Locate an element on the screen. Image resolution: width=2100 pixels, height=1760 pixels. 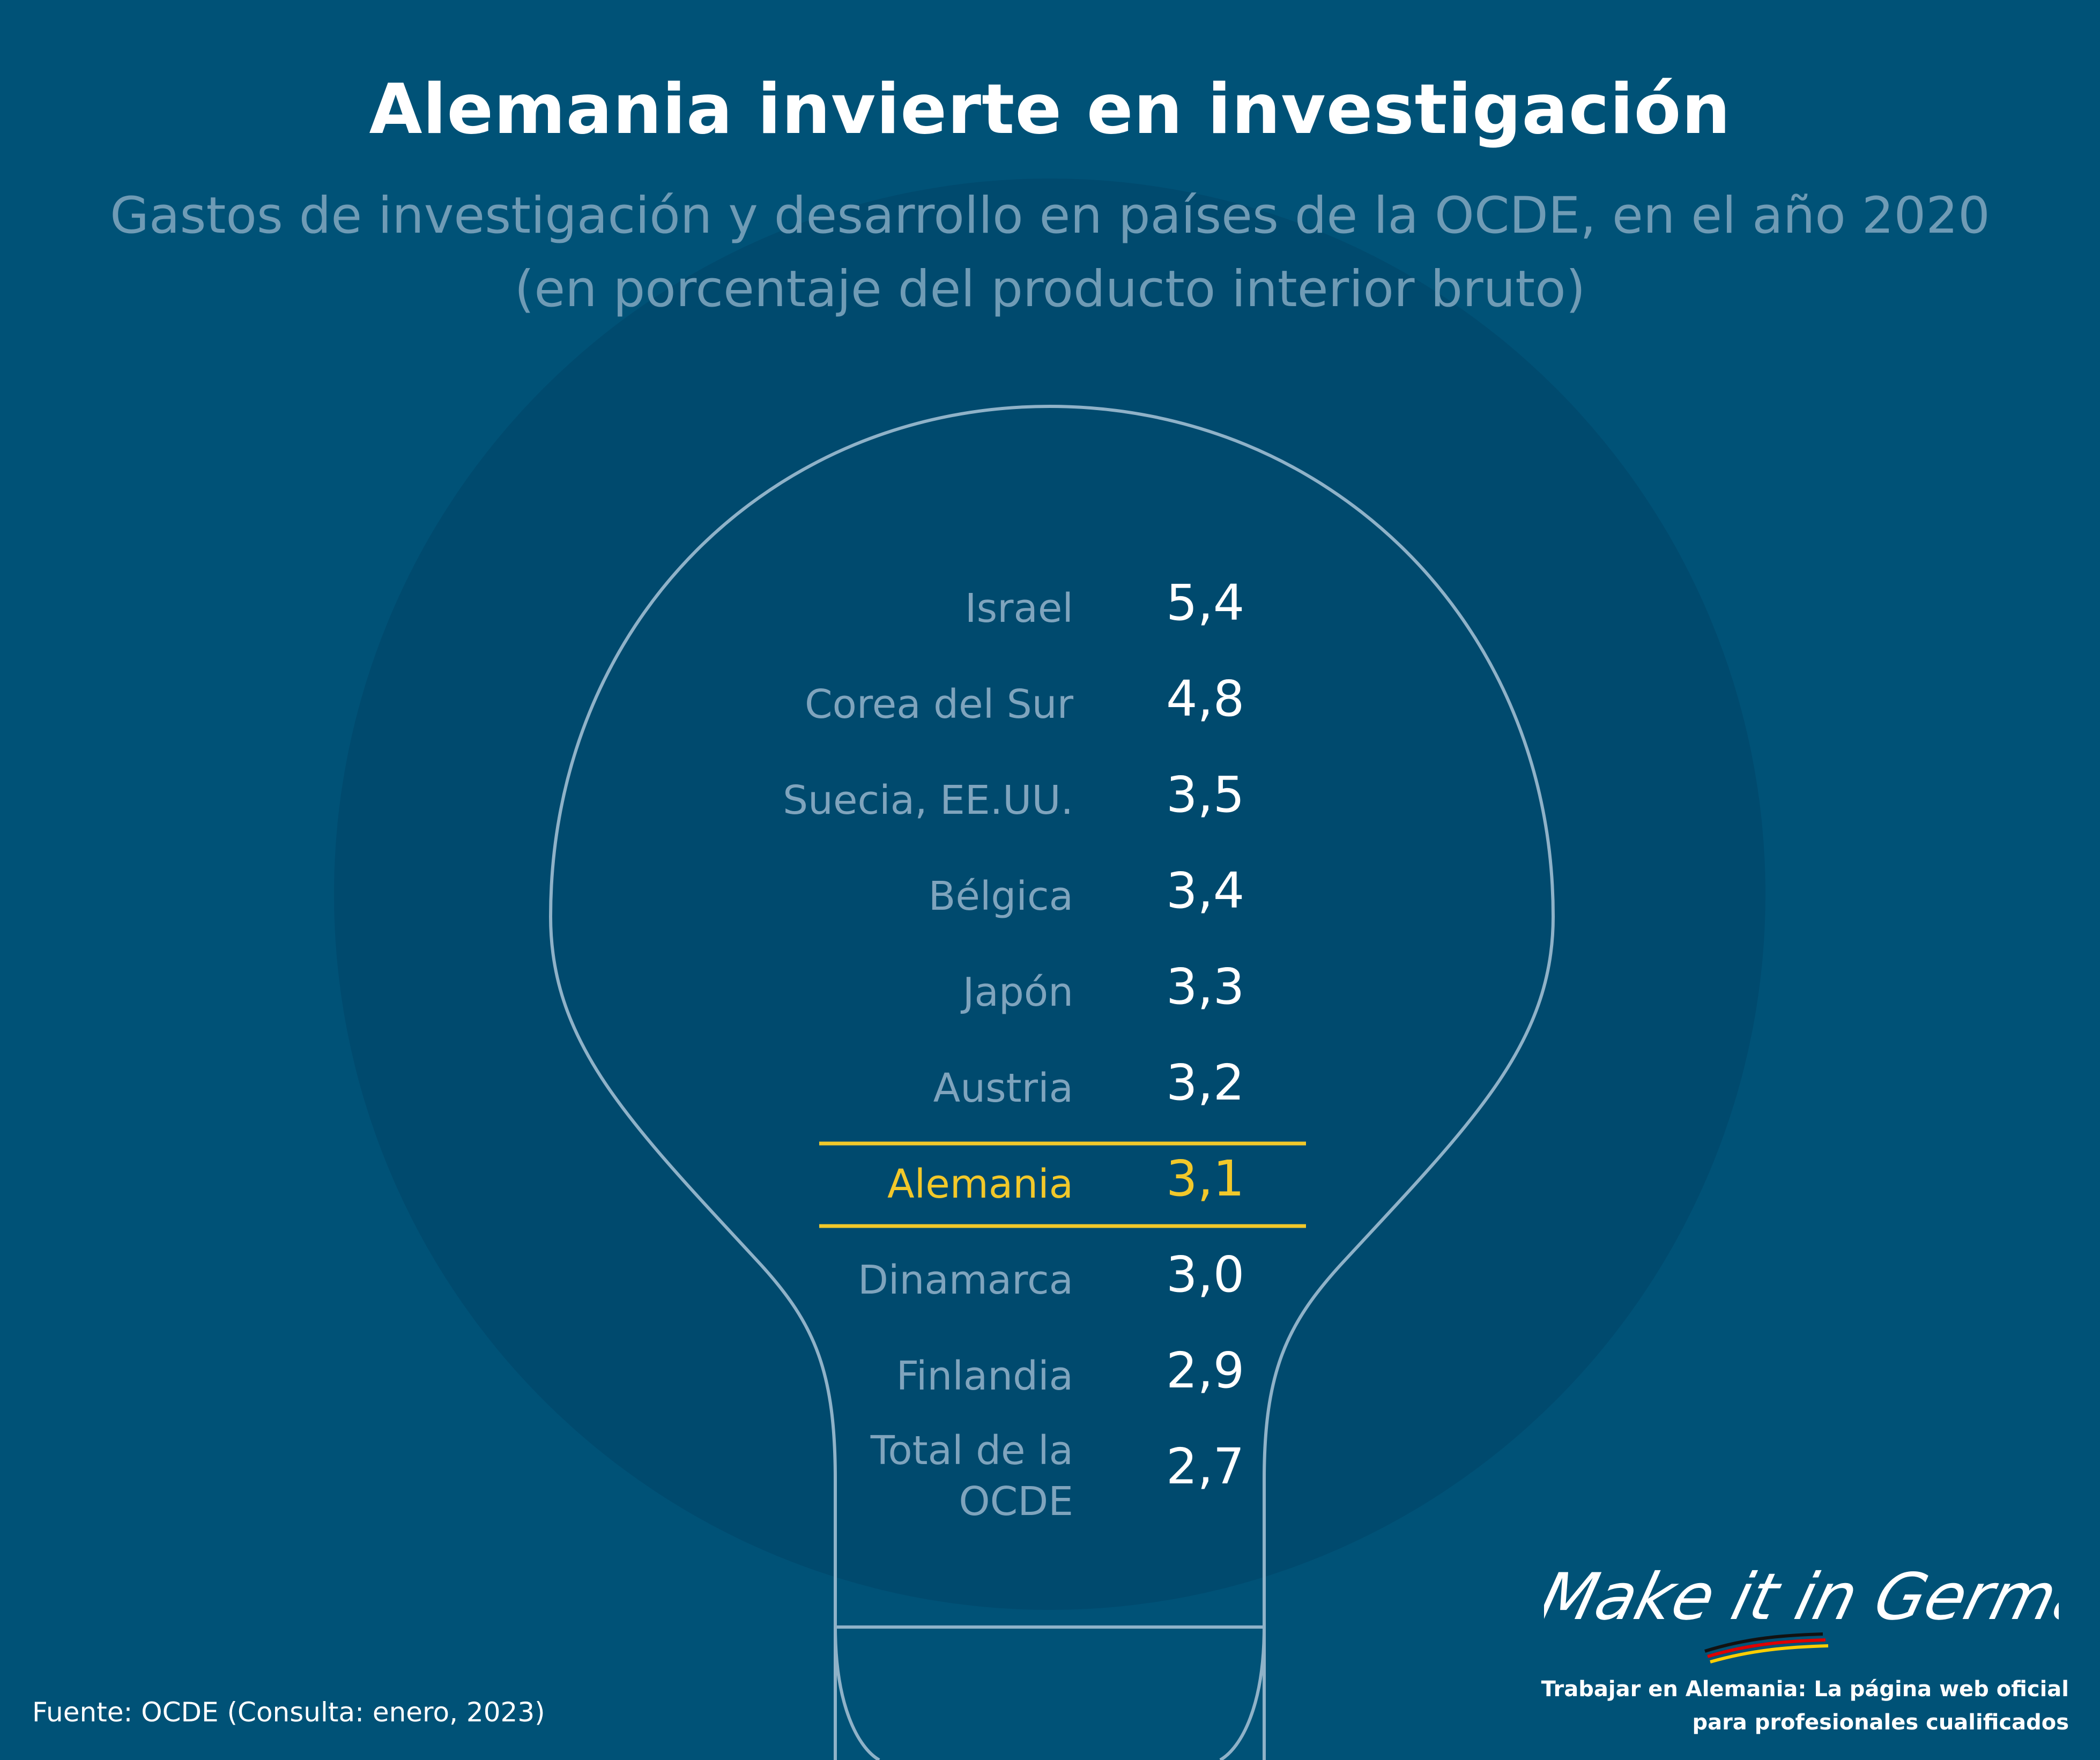
row-label: Corea del Sur is located at coordinates (939, 704).